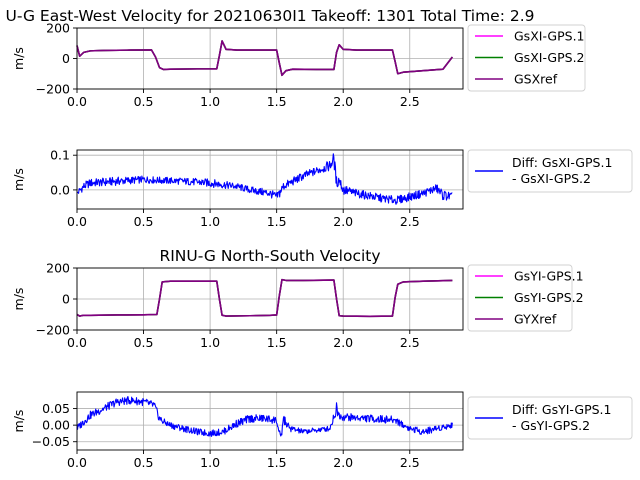 The width and height of the screenshot is (640, 480). I want to click on legend-entry: GsYI-GPS.2, so click(549, 297).